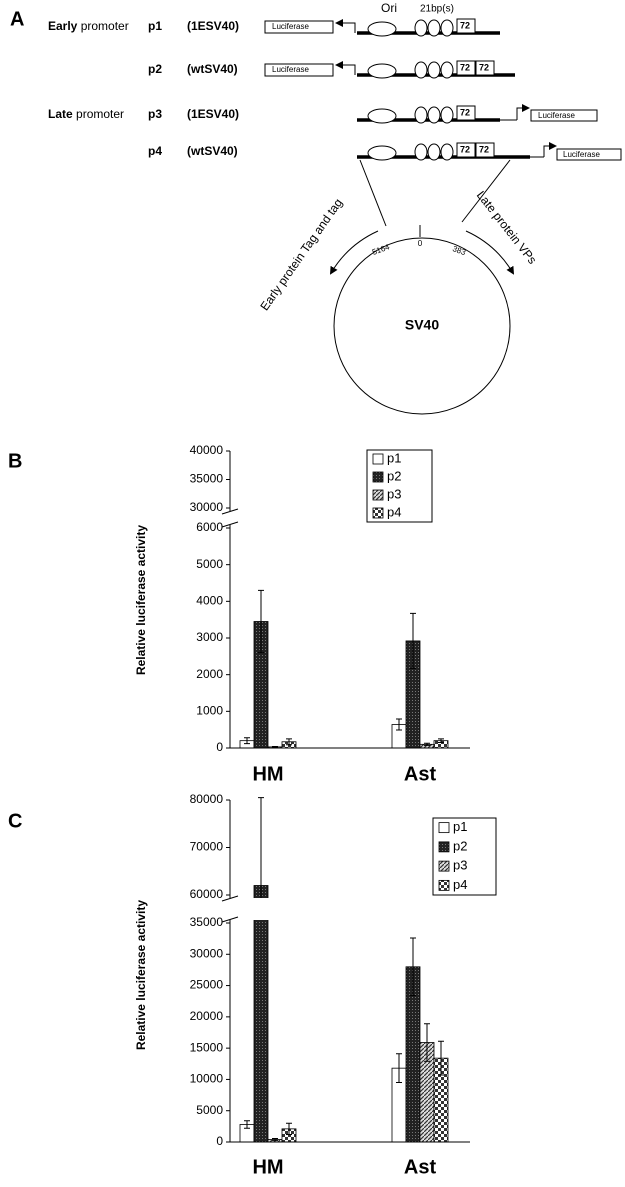 Image resolution: width=625 pixels, height=1187 pixels. What do you see at coordinates (437, 9) in the screenshot?
I see `repeats-label: 21bp(s)` at bounding box center [437, 9].